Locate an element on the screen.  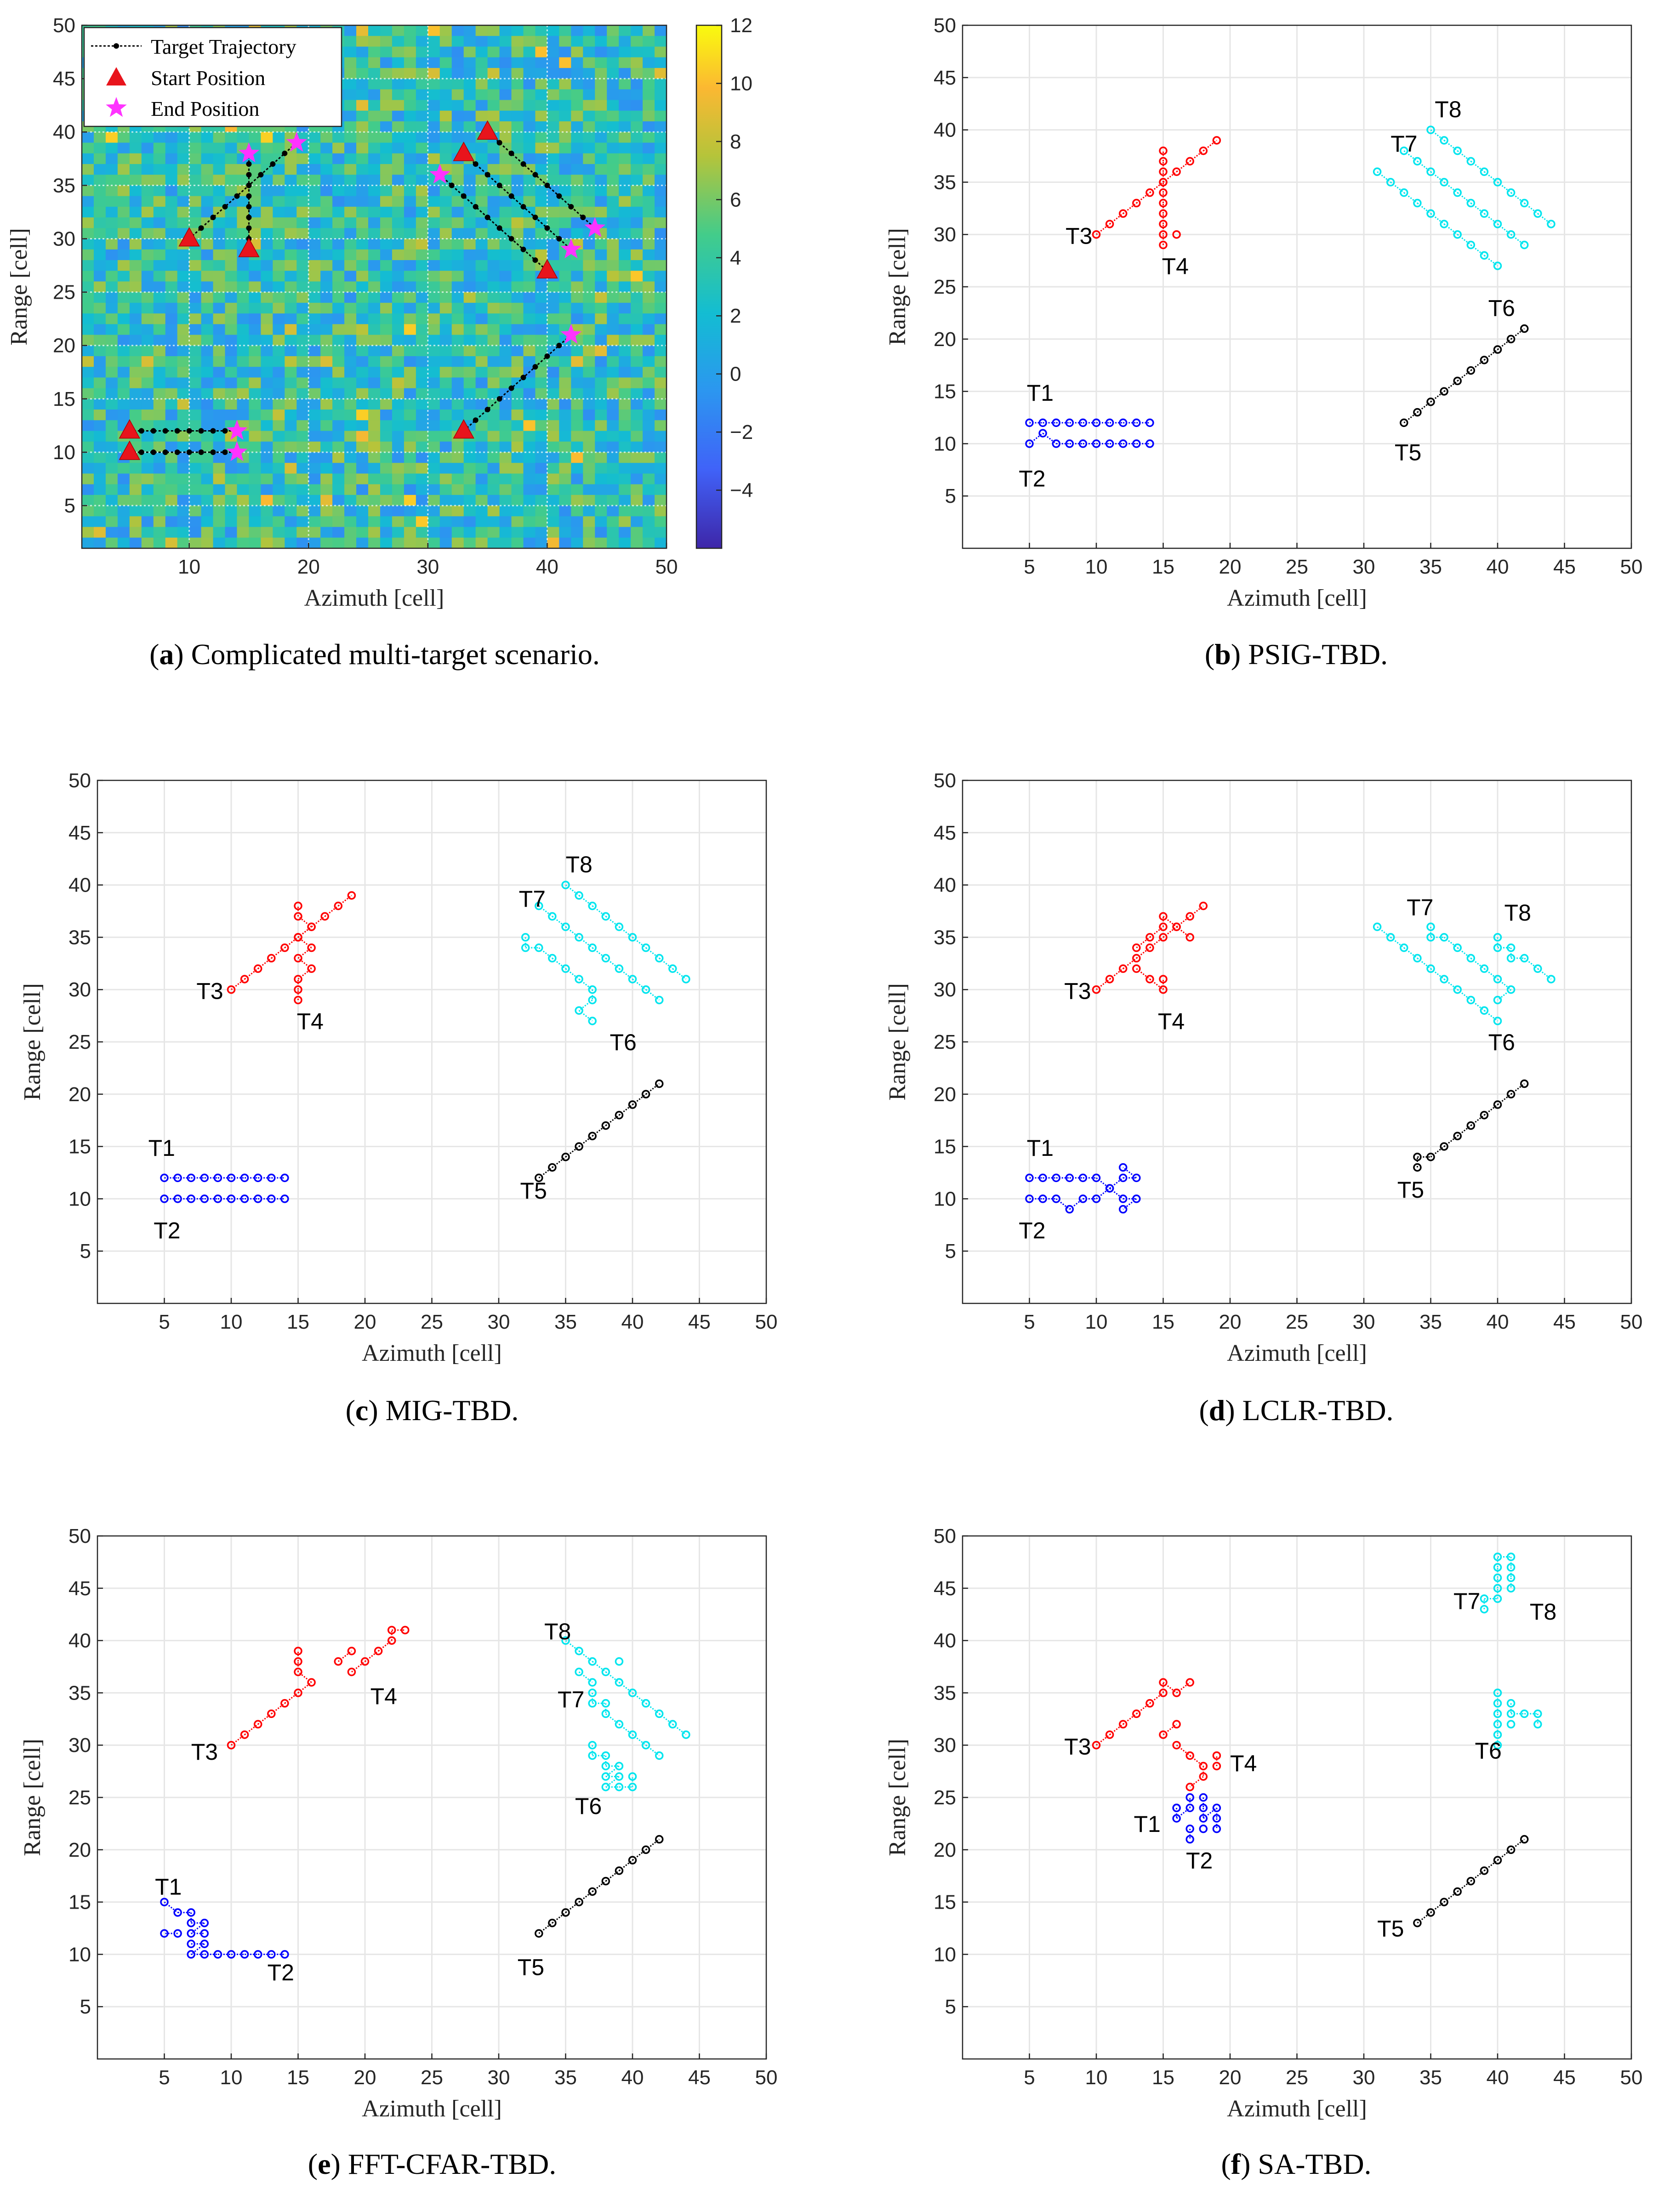
series is located at coordinates (1290, 286).